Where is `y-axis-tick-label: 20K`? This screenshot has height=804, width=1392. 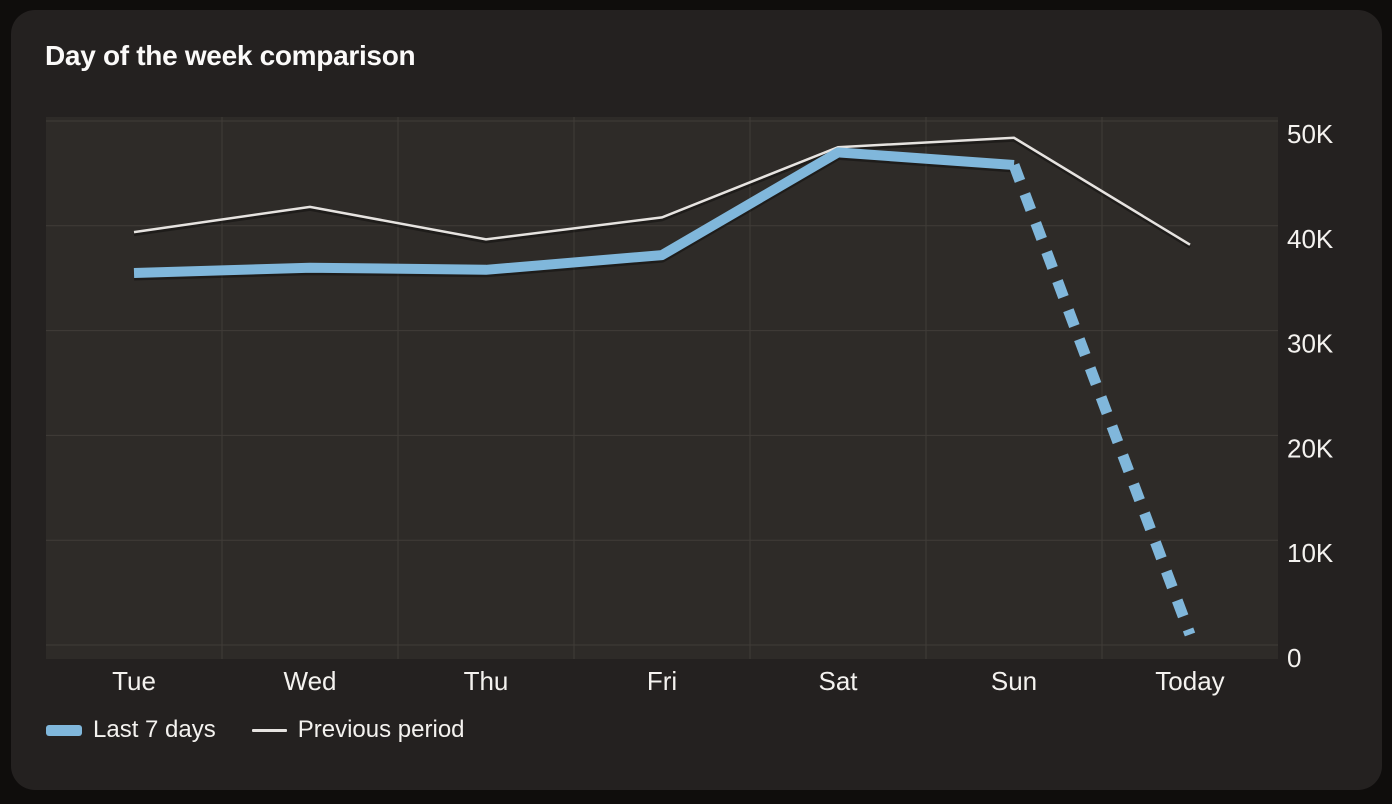 y-axis-tick-label: 20K is located at coordinates (1310, 448).